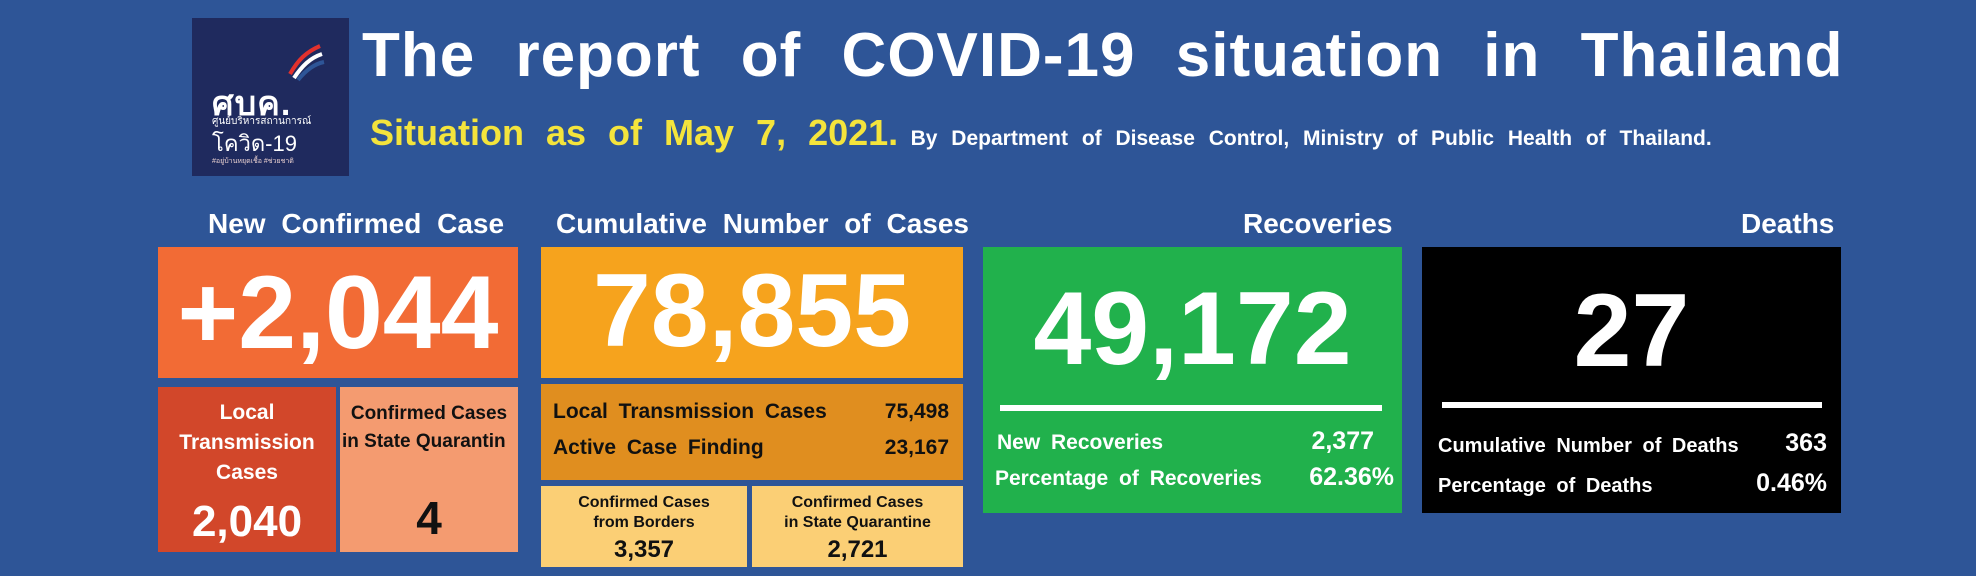 This screenshot has height=576, width=1976. I want to click on ribbon-icon, so click(306, 63).